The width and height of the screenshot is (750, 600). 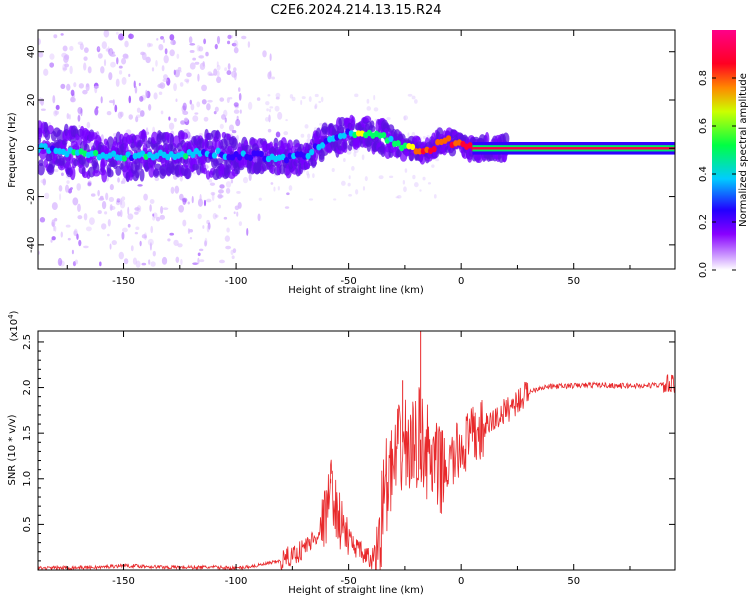 What do you see at coordinates (27, 433) in the screenshot?
I see `snr-ytick-label: 1.5` at bounding box center [27, 433].